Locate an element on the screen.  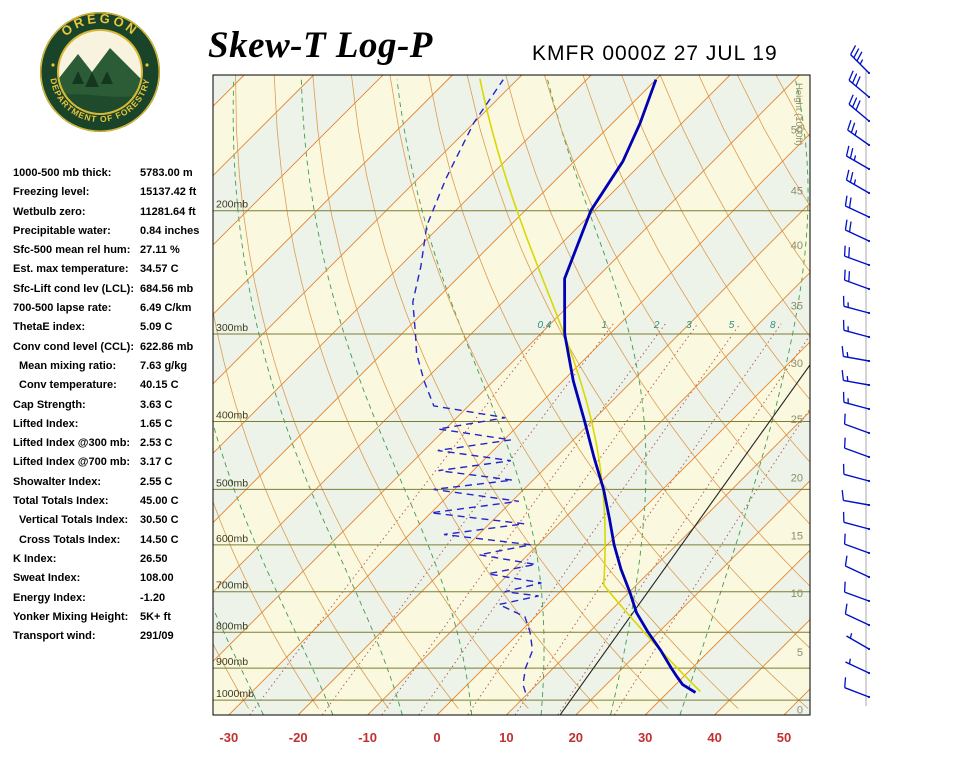
stat-label: Freezing level: is located at coordinates (51, 192).